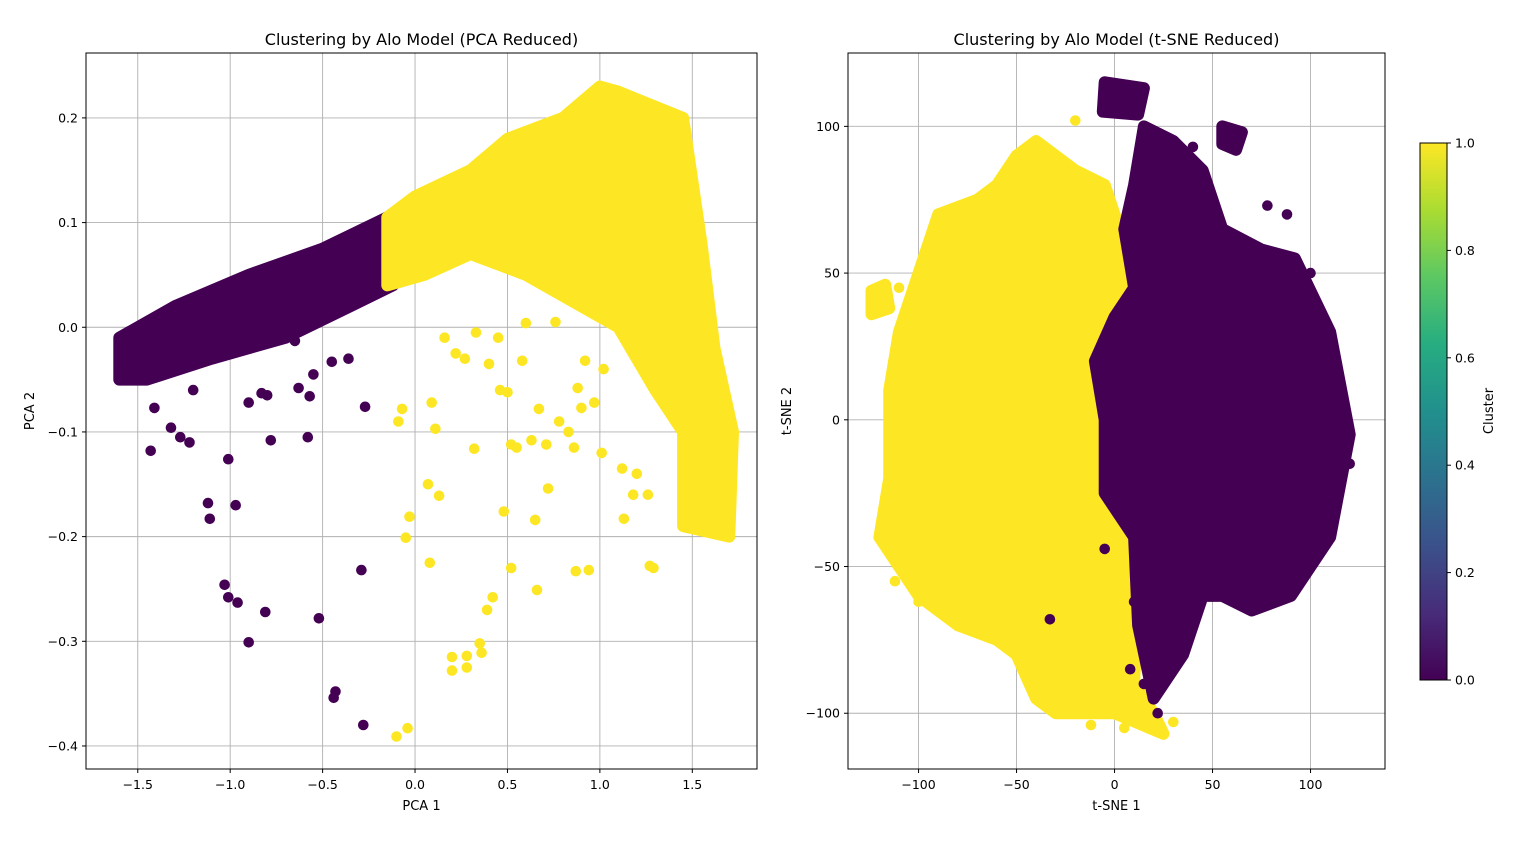 The image size is (1536, 852). Describe the element at coordinates (880, 299) in the screenshot. I see `tsne-cluster-1-dense-region` at that location.